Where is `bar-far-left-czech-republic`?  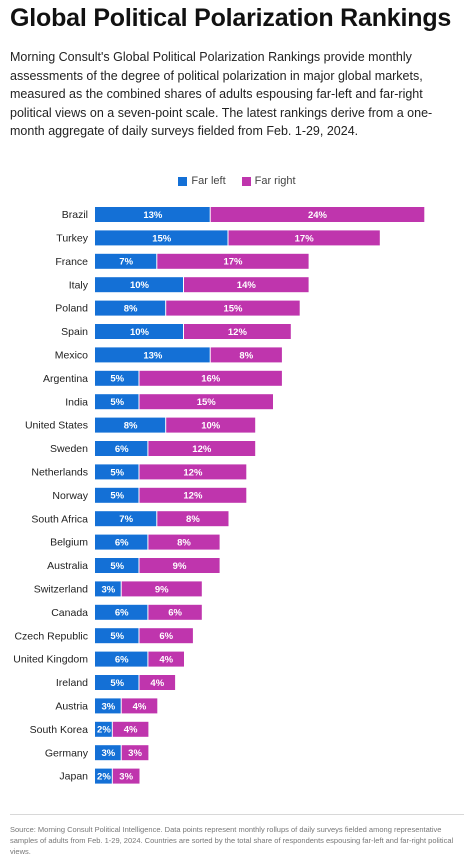 bar-far-left-czech-republic is located at coordinates (117, 636).